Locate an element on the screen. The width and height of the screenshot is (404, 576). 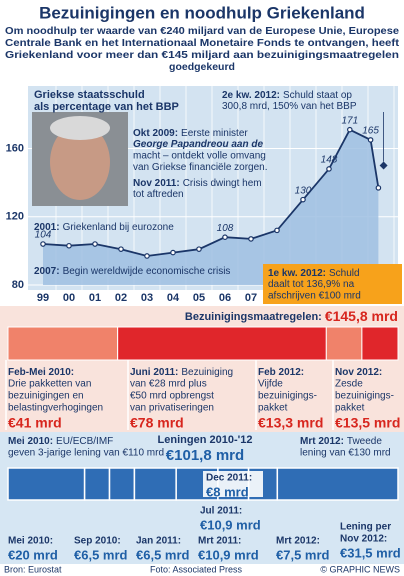
photo-face is located at coordinates (80, 162).